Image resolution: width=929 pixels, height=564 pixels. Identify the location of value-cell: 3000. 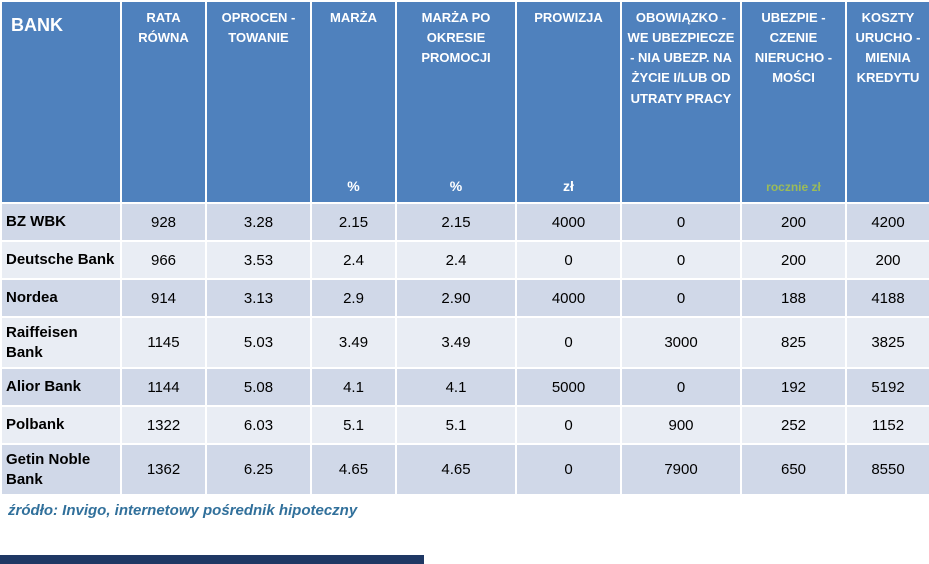
(681, 342).